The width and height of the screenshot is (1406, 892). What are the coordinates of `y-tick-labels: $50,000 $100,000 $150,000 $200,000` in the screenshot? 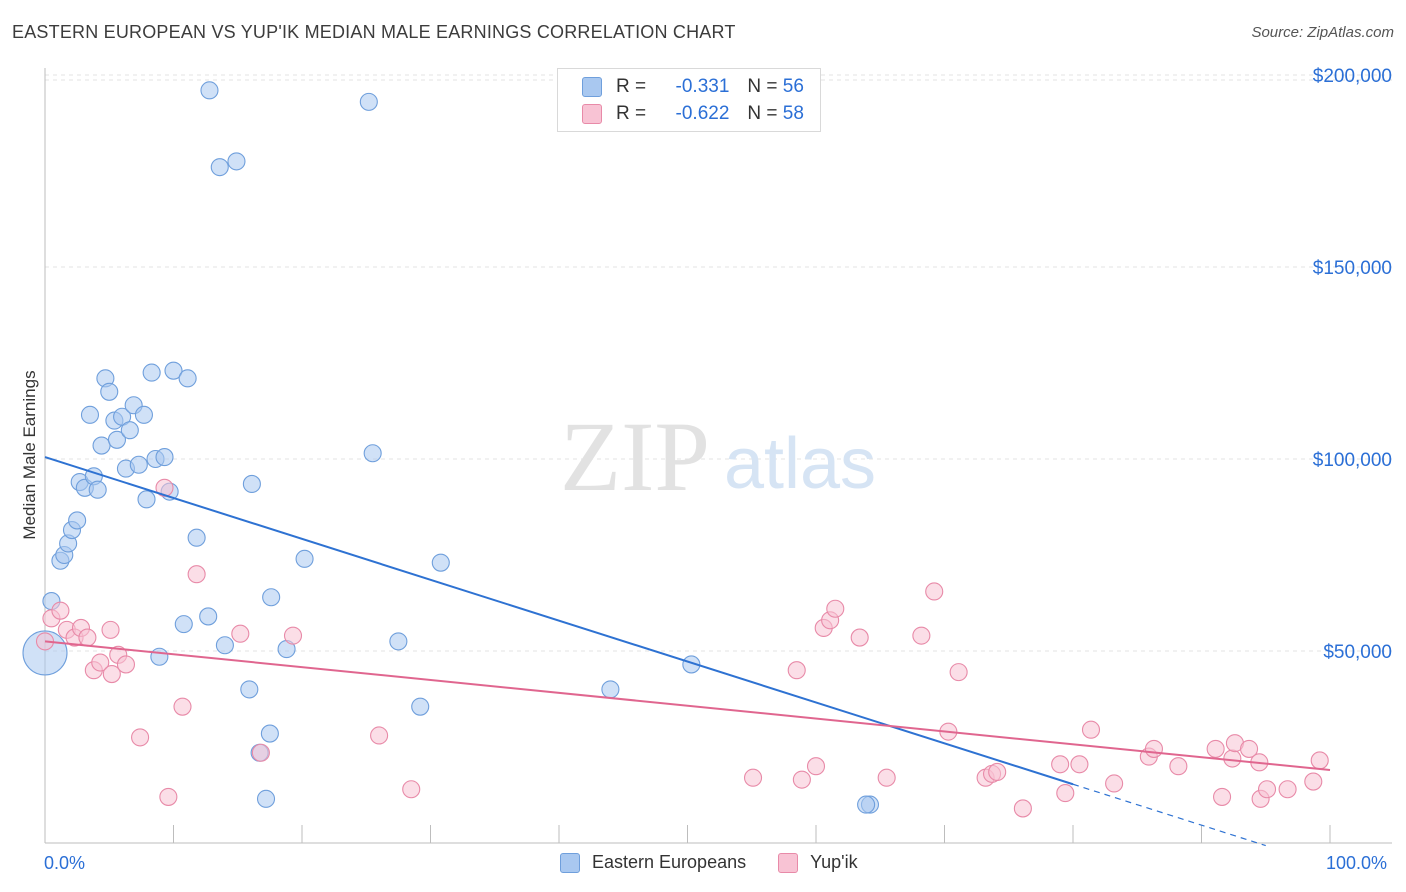 It's located at (1352, 364).